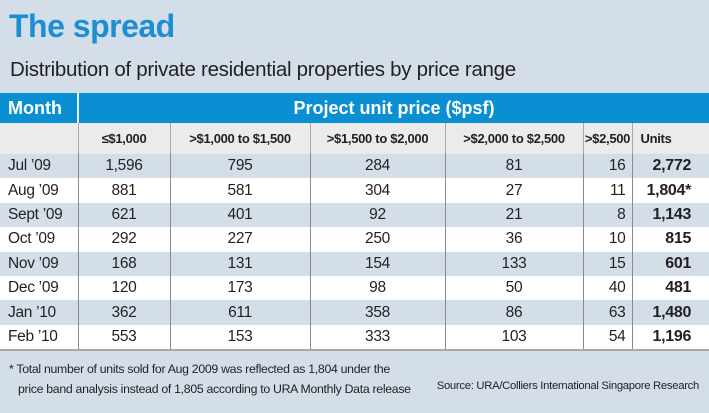  I want to click on value-cell: 81, so click(514, 166).